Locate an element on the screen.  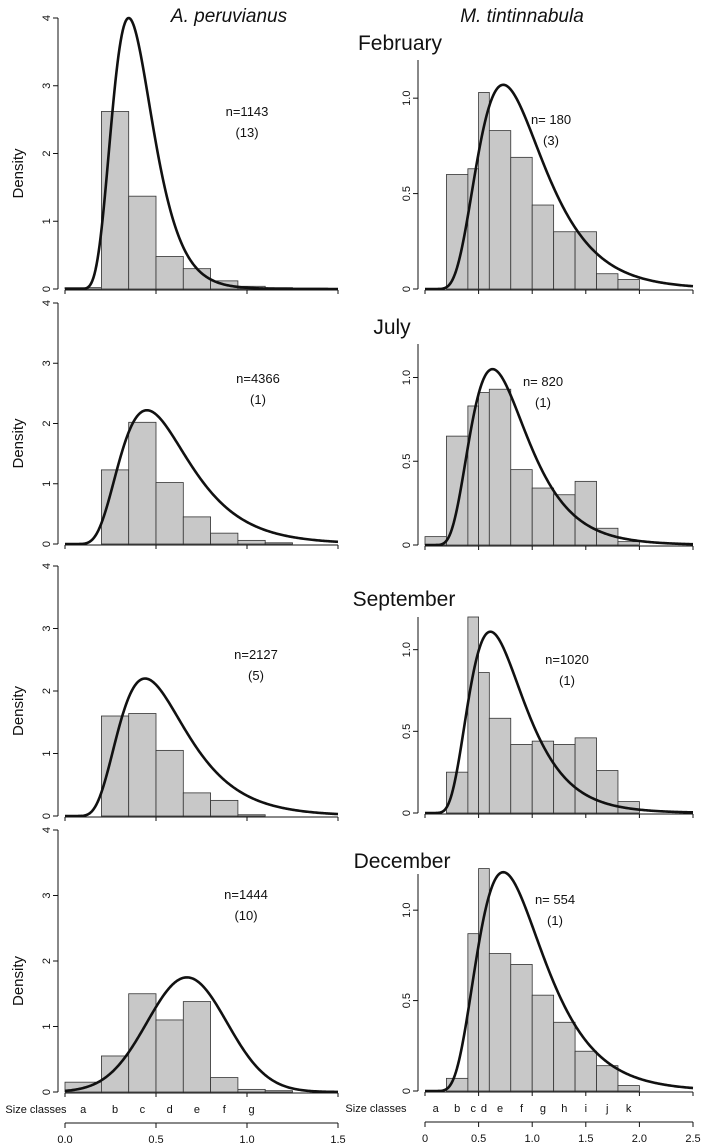
size-class-label: d is located at coordinates (484, 1109).